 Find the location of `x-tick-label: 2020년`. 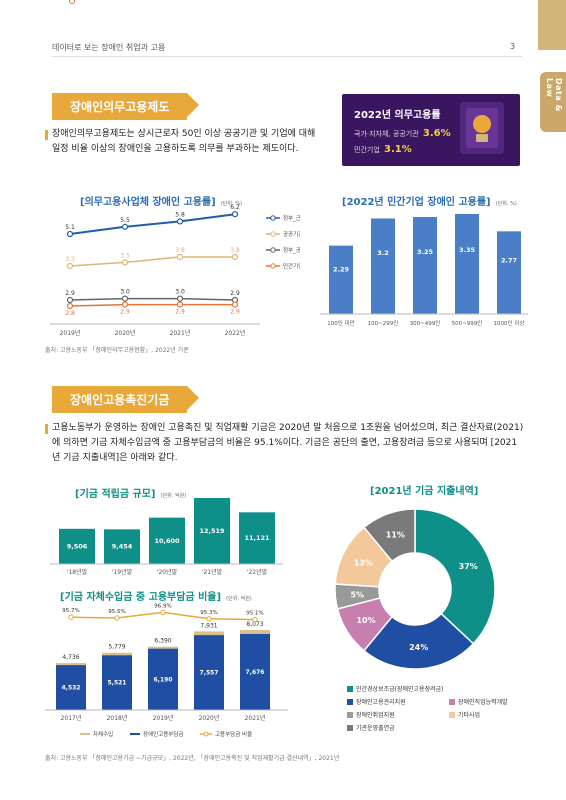

x-tick-label: 2020년 is located at coordinates (125, 333).